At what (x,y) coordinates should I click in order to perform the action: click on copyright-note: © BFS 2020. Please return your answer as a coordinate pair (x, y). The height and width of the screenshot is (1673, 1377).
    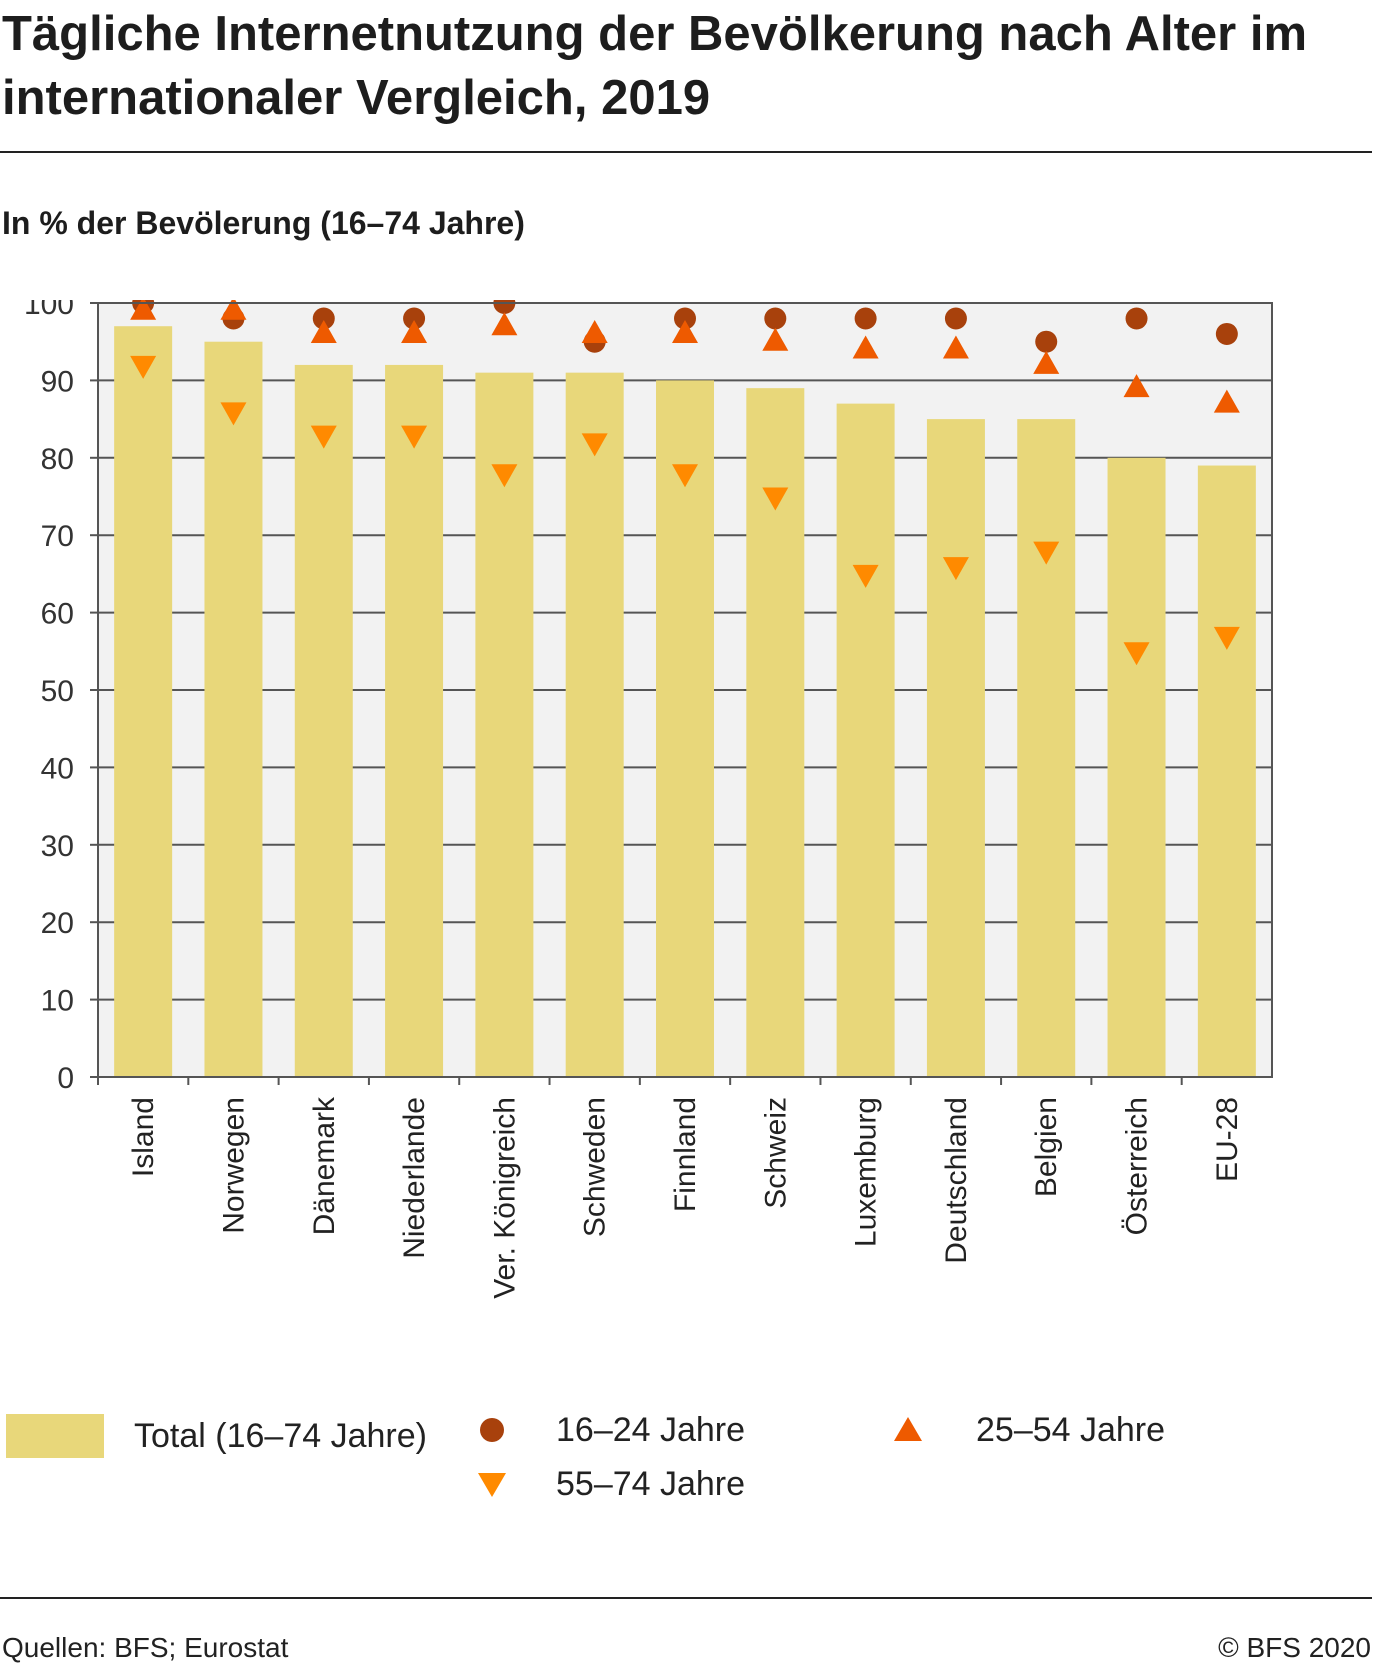
    Looking at the image, I should click on (1294, 1647).